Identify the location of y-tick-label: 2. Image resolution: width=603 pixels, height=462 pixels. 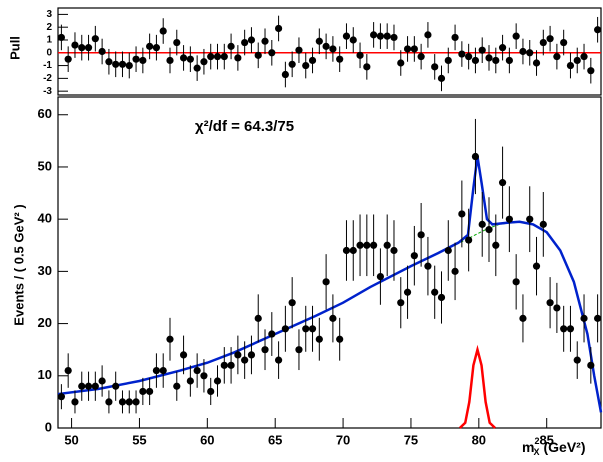
(49, 27).